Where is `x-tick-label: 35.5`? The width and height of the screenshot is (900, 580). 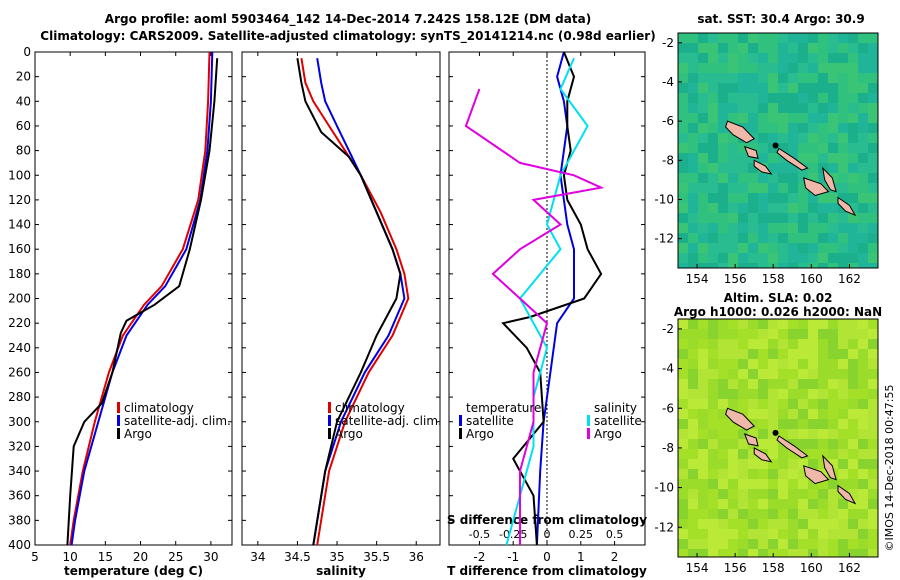
x-tick-label: 35.5 is located at coordinates (376, 557).